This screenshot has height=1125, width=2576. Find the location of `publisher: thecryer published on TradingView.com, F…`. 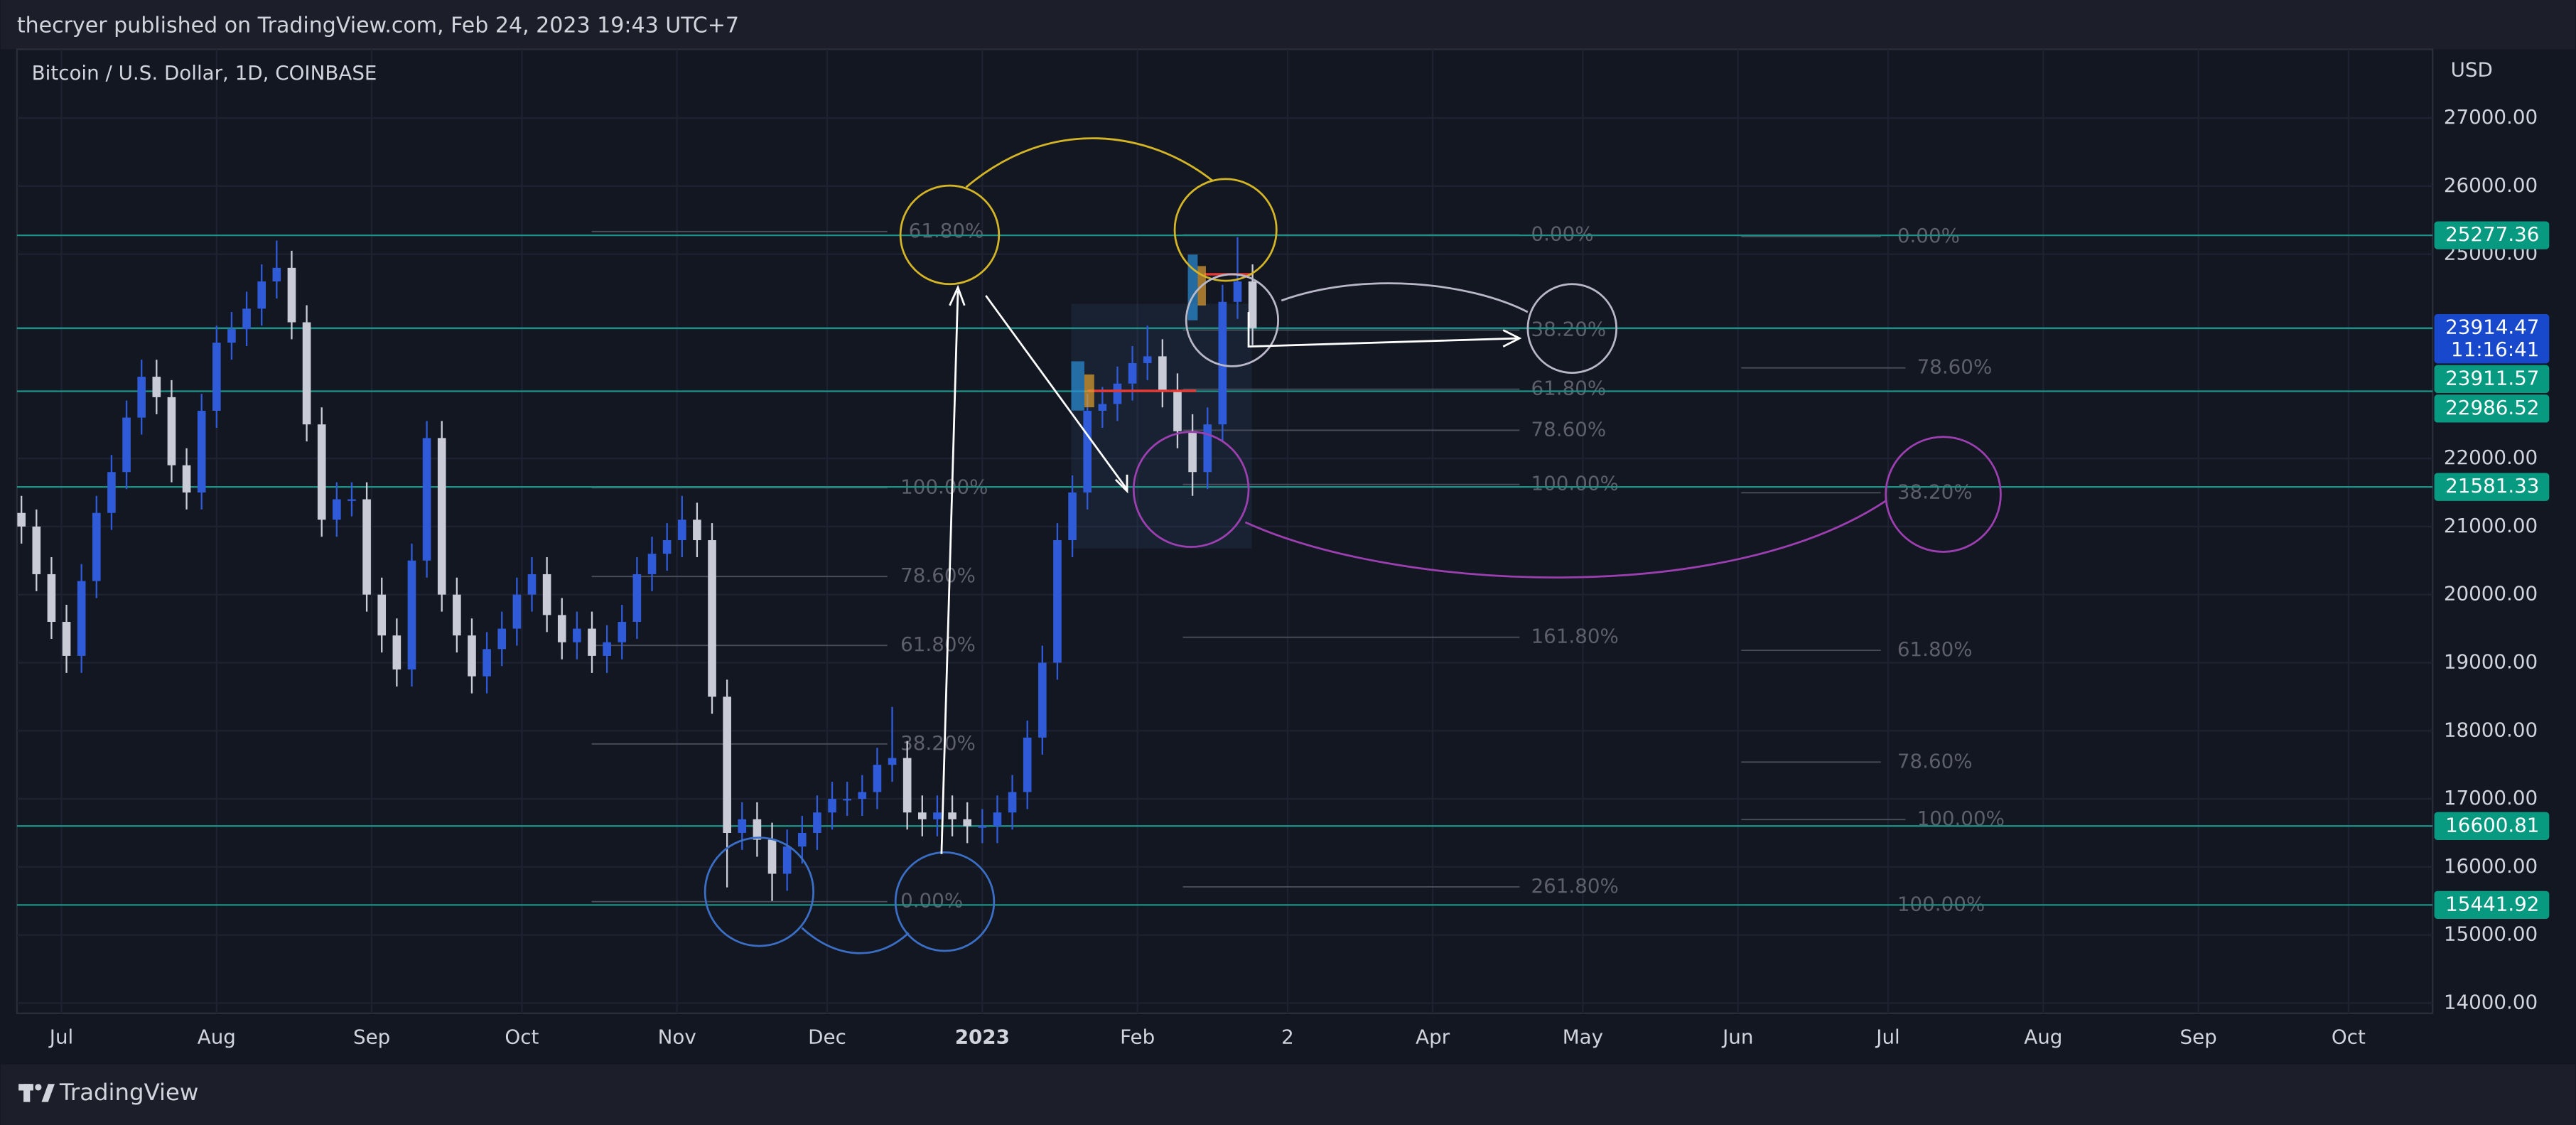

publisher: thecryer published on TradingView.com, F… is located at coordinates (378, 26).